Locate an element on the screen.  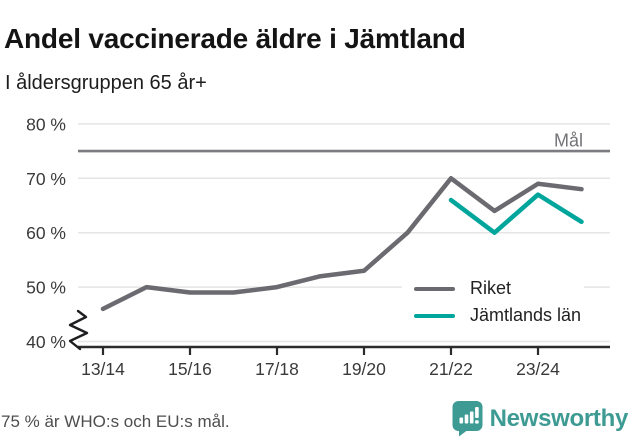
x-tick-label: 19/20 is located at coordinates (364, 369).